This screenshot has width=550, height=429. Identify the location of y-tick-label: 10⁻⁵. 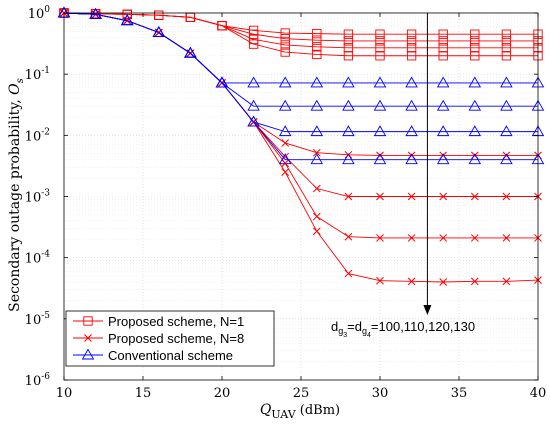
(38, 319).